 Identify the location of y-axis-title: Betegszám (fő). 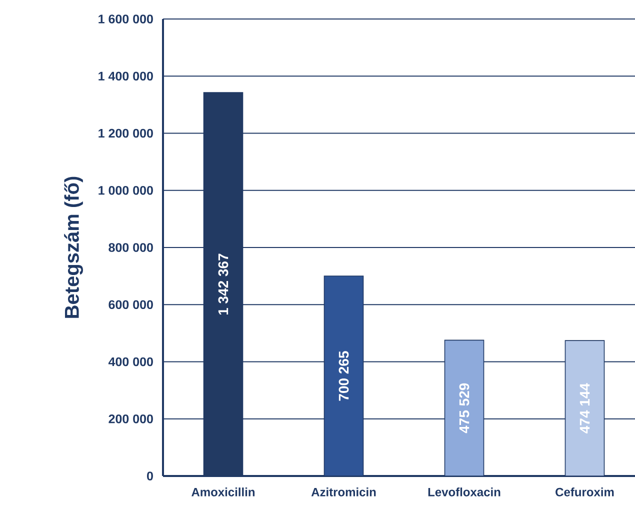
(73, 247).